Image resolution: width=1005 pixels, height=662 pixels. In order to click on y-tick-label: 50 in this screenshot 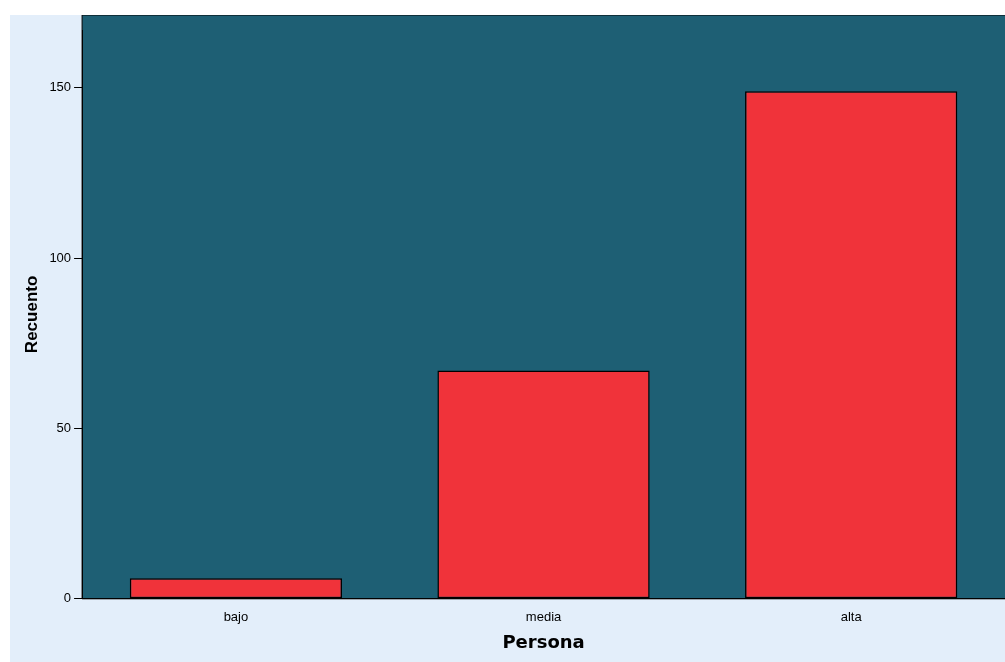, I will do `click(64, 428)`.